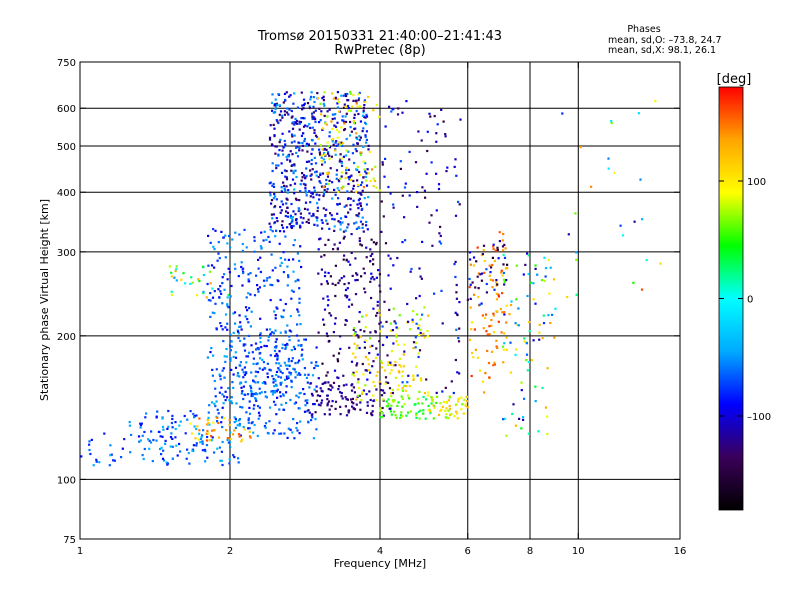  Describe the element at coordinates (69, 540) in the screenshot. I see `y-tick-label: 75` at that location.